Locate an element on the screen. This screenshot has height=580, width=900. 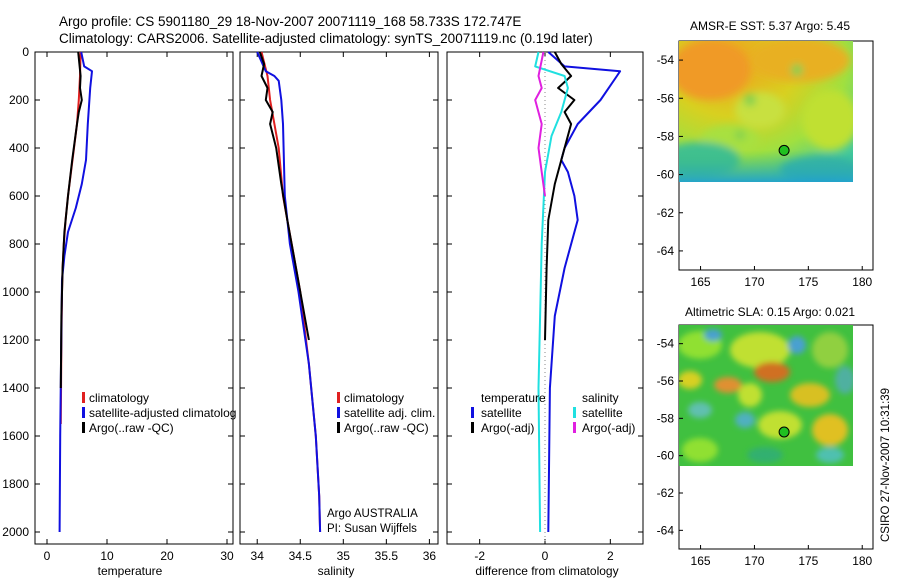
x-tick-label: 35.5 is located at coordinates (387, 556).